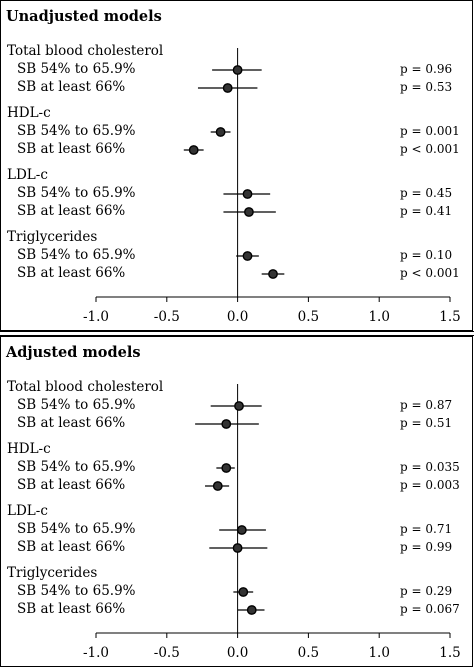 The width and height of the screenshot is (474, 668). I want to click on p-value: p = 0.035, so click(430, 467).